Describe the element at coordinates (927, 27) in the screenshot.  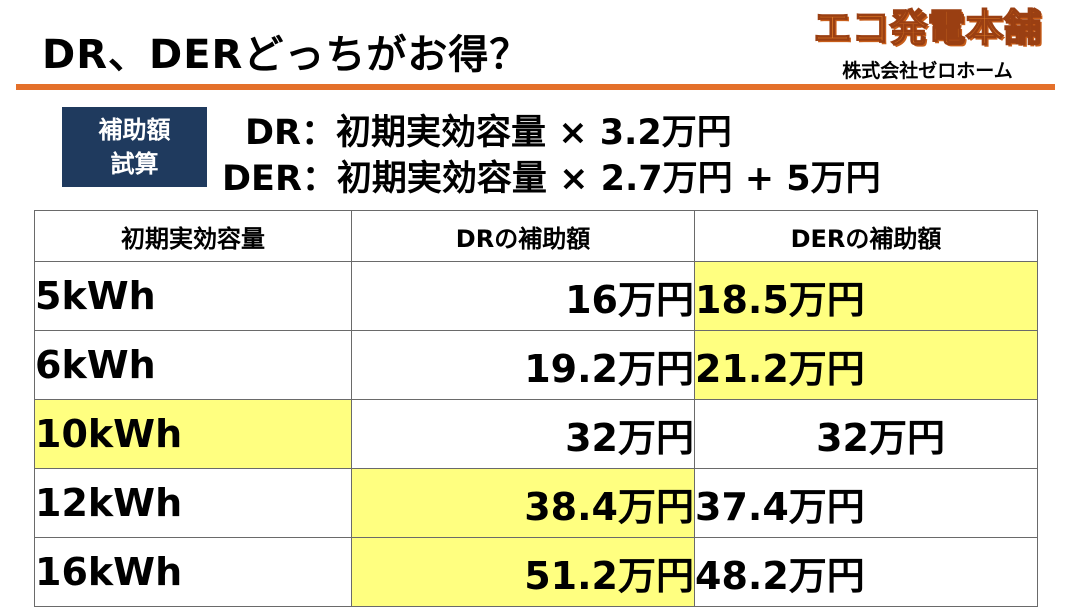
I see `company-logo: エコ発電本舗` at that location.